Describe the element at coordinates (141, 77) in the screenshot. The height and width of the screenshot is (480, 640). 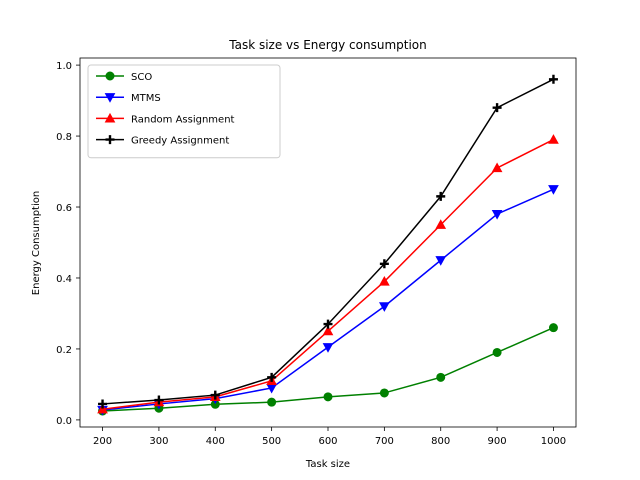
I see `legend-label-sco: SCO` at that location.